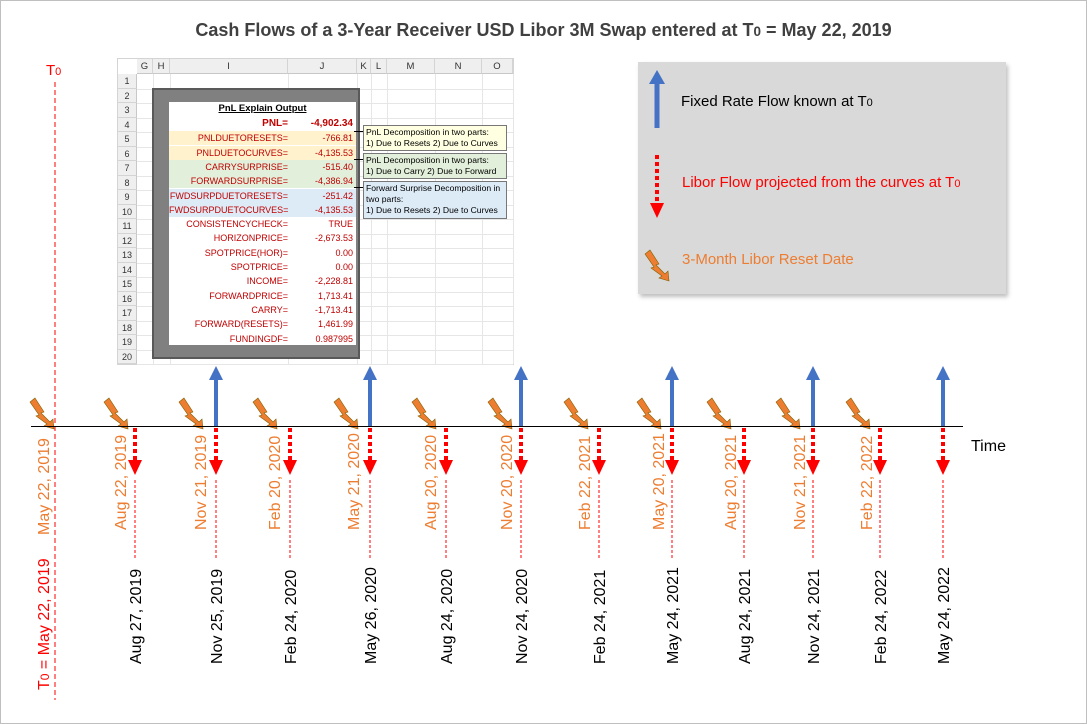 The width and height of the screenshot is (1087, 724). Describe the element at coordinates (259, 267) in the screenshot. I see `pnl-entry-label: SPOTPRICE=` at that location.